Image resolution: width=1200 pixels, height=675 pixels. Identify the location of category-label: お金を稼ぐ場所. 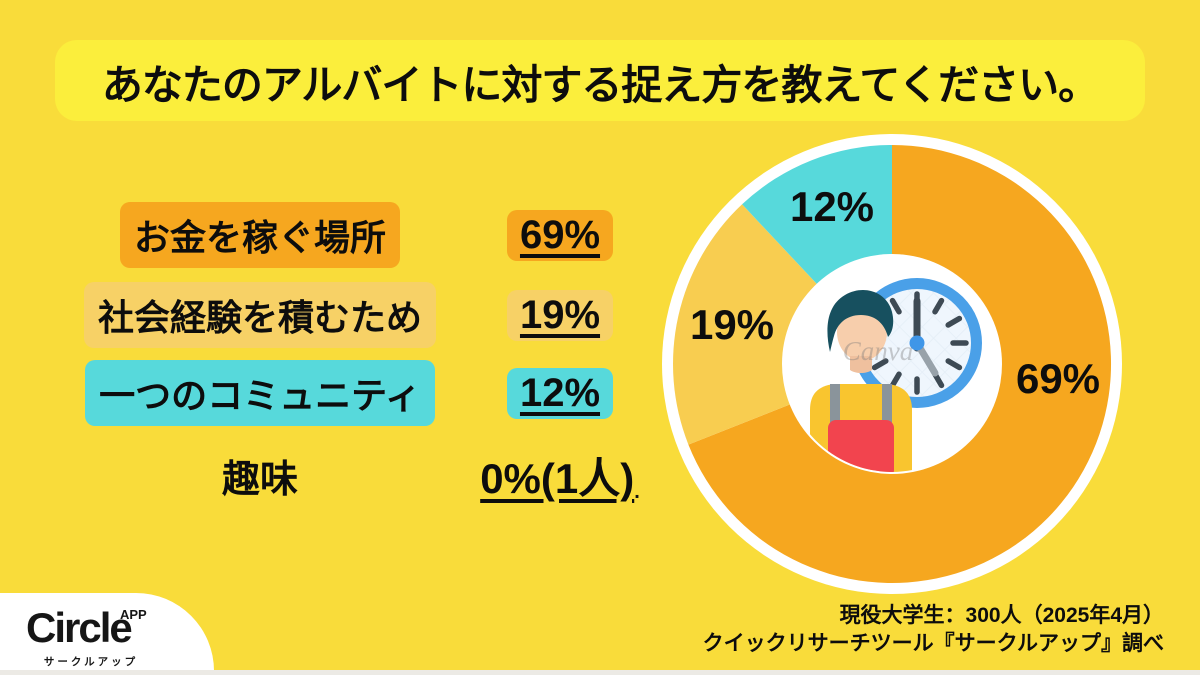
(259, 235).